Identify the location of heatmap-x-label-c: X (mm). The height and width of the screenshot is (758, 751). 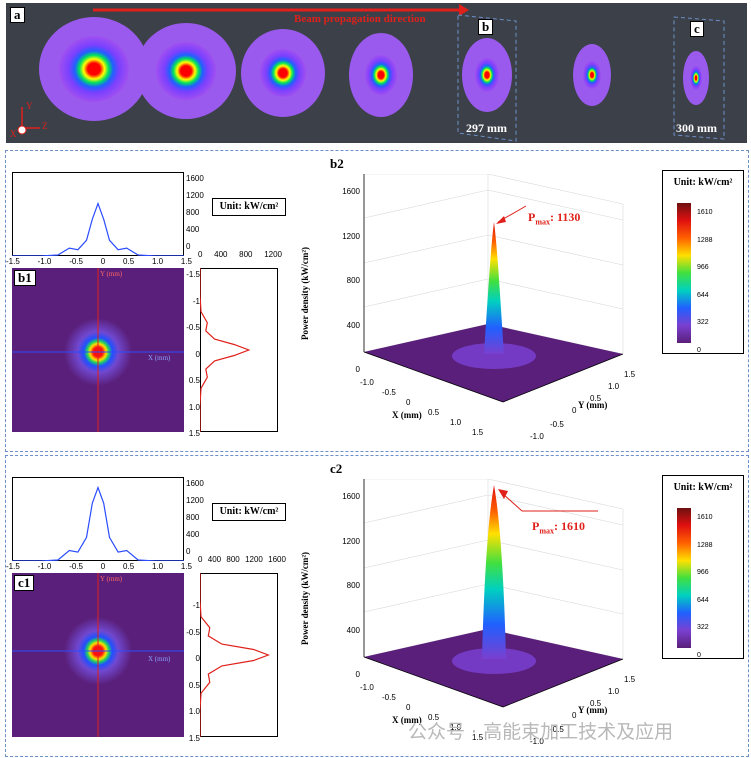
(159, 659).